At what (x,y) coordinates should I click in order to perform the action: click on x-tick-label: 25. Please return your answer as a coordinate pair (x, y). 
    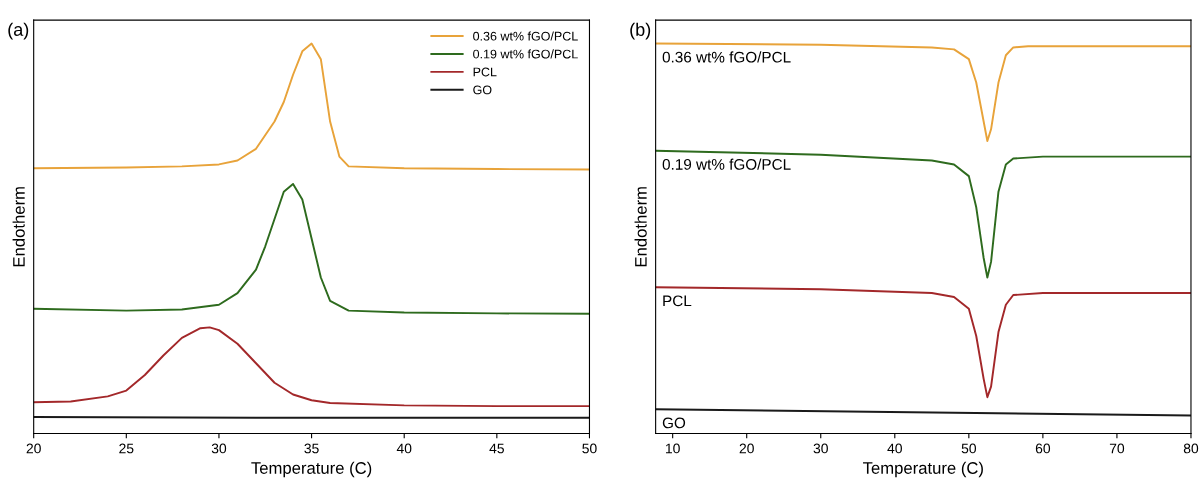
    Looking at the image, I should click on (126, 448).